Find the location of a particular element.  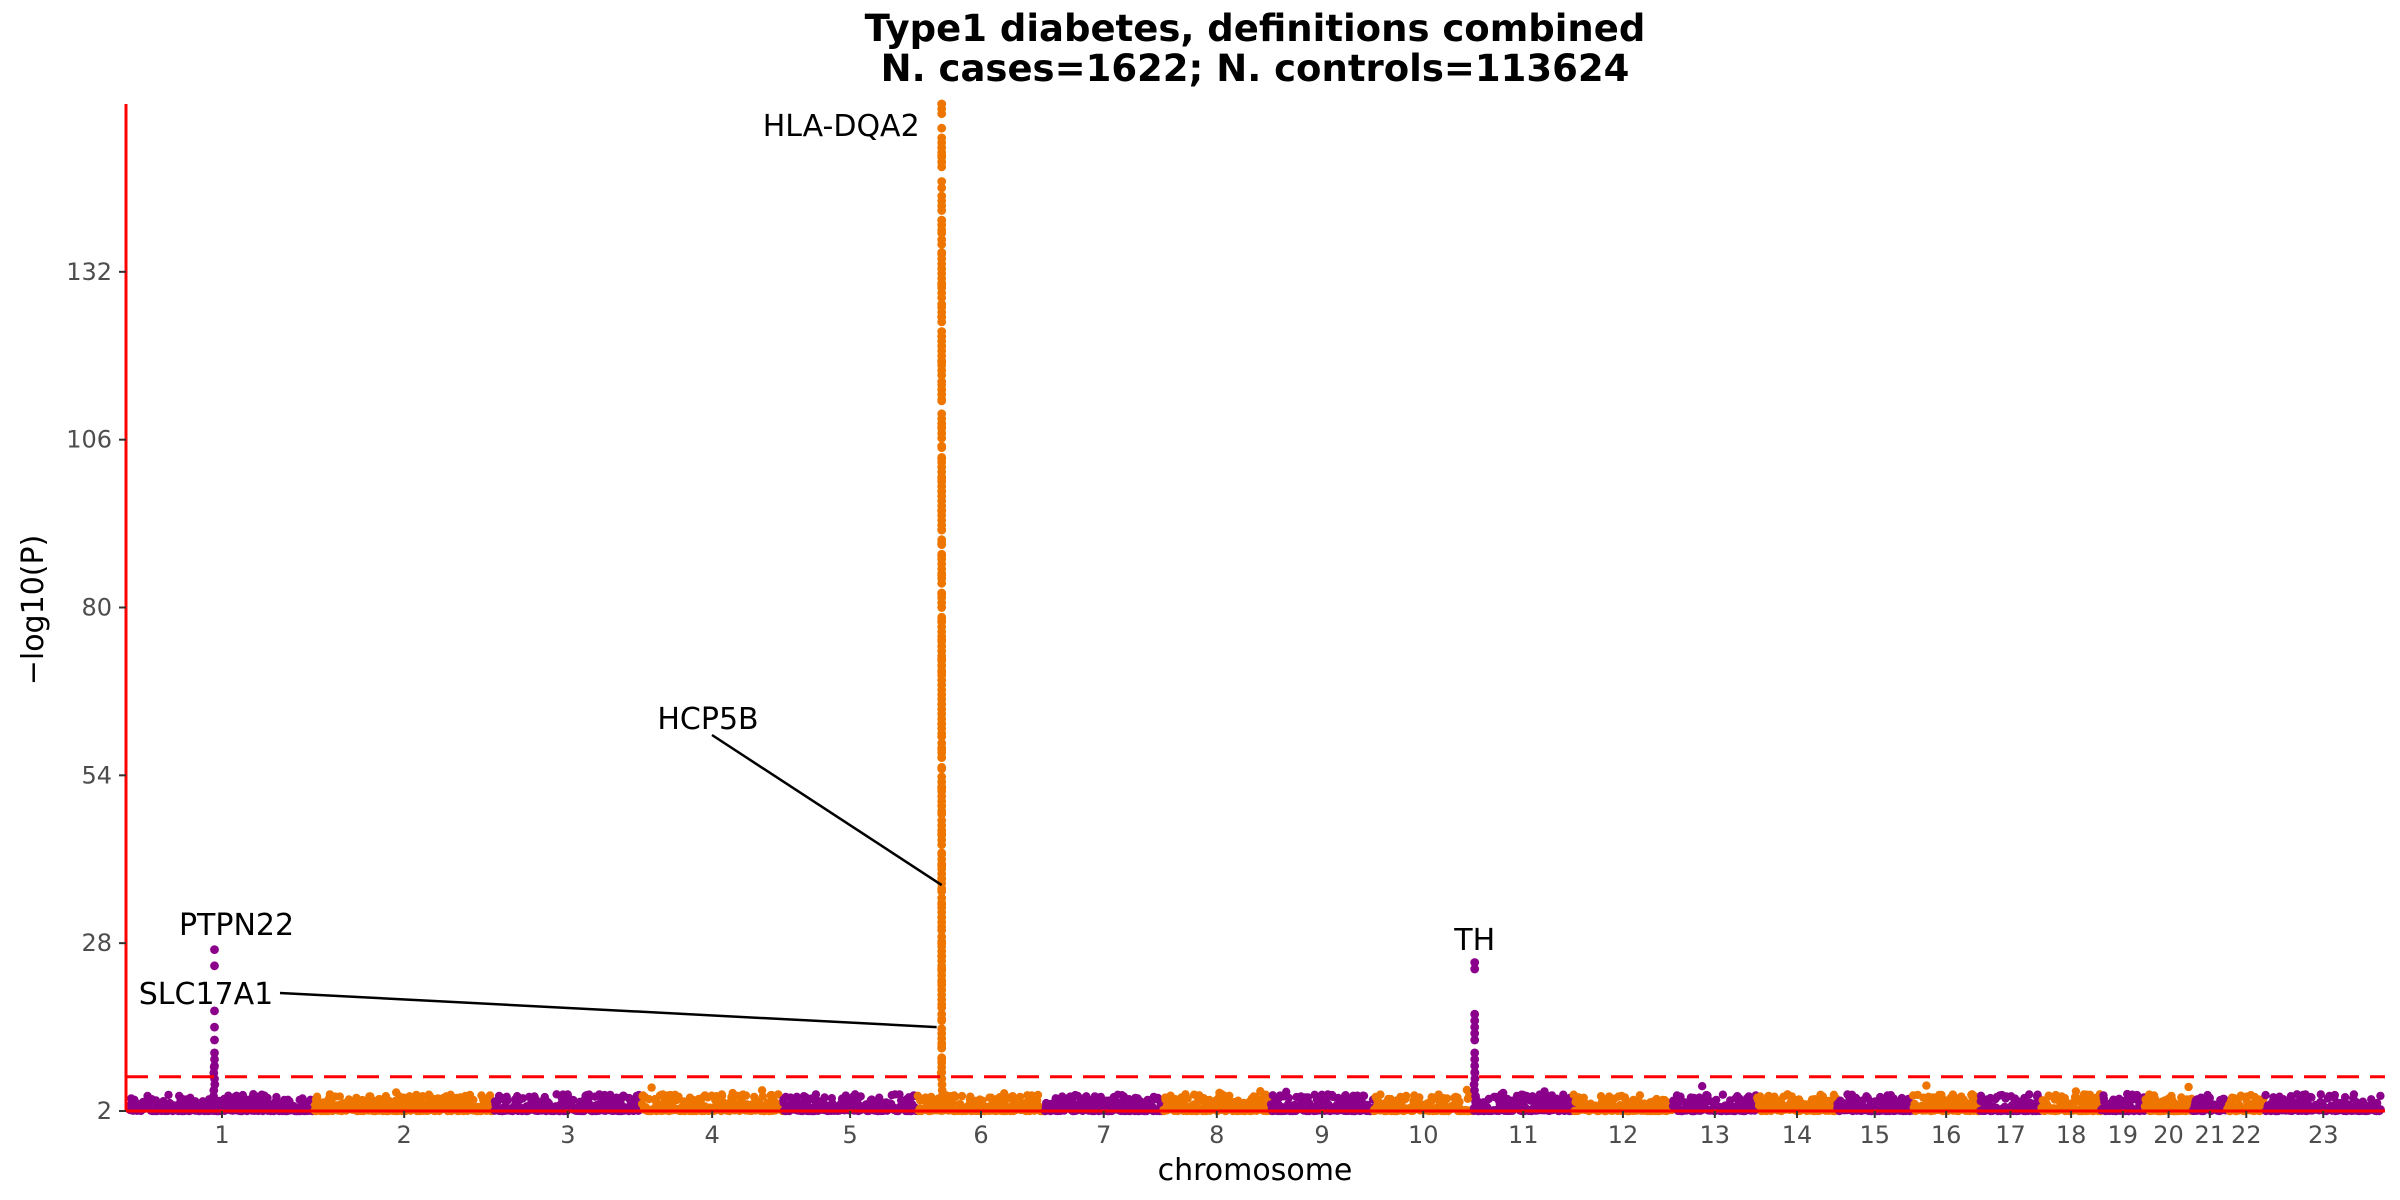

gene-label: TH is located at coordinates (1474, 940).